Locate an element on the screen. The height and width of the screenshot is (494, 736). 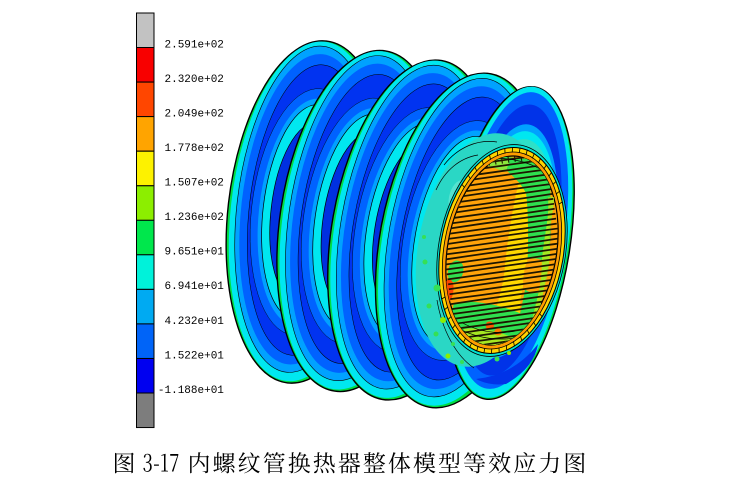
svg-text: 2.591e+02 is located at coordinates (194, 45).